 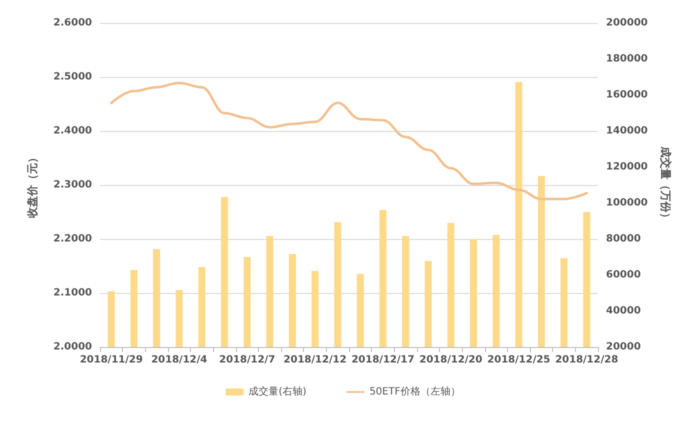 What do you see at coordinates (623, 275) in the screenshot?
I see `y2-tick-label: 60000` at bounding box center [623, 275].